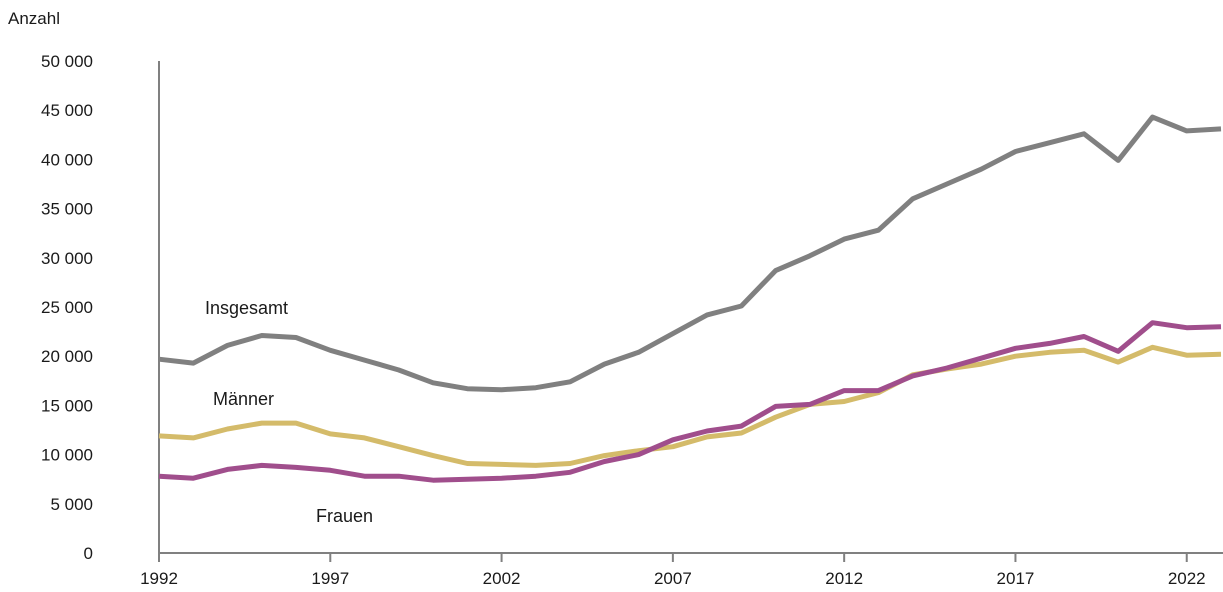  What do you see at coordinates (67, 159) in the screenshot?
I see `y-tick-label: 40 000` at bounding box center [67, 159].